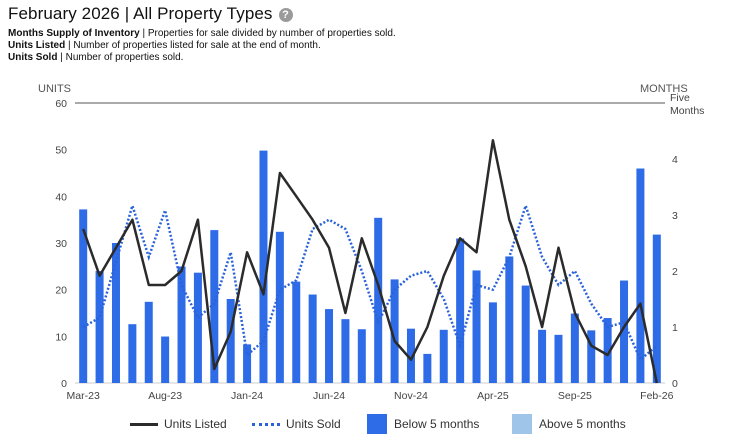  I want to click on legend-label: Units Sold, so click(313, 424).